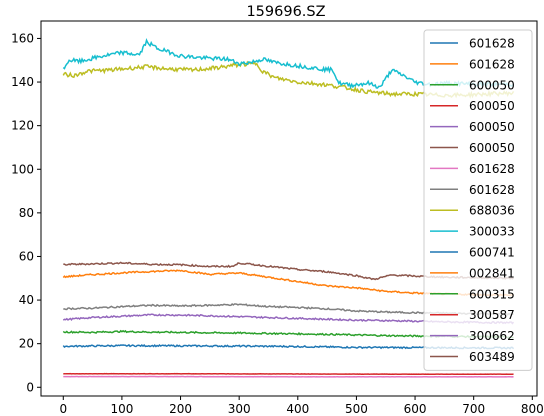  Describe the element at coordinates (26, 344) in the screenshot. I see `y-tick-label: 20` at that location.